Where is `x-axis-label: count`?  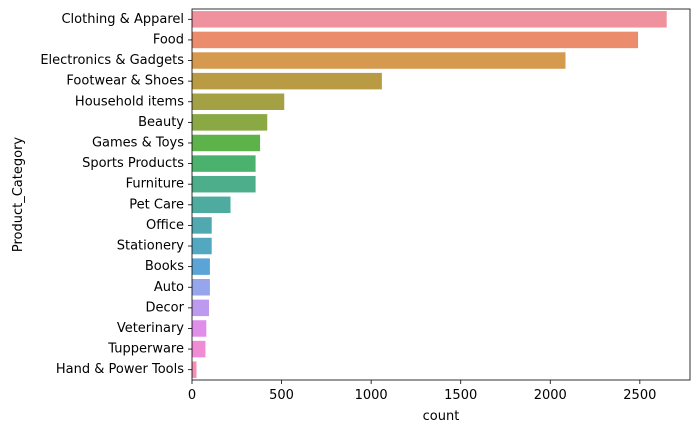 x-axis-label: count is located at coordinates (441, 416).